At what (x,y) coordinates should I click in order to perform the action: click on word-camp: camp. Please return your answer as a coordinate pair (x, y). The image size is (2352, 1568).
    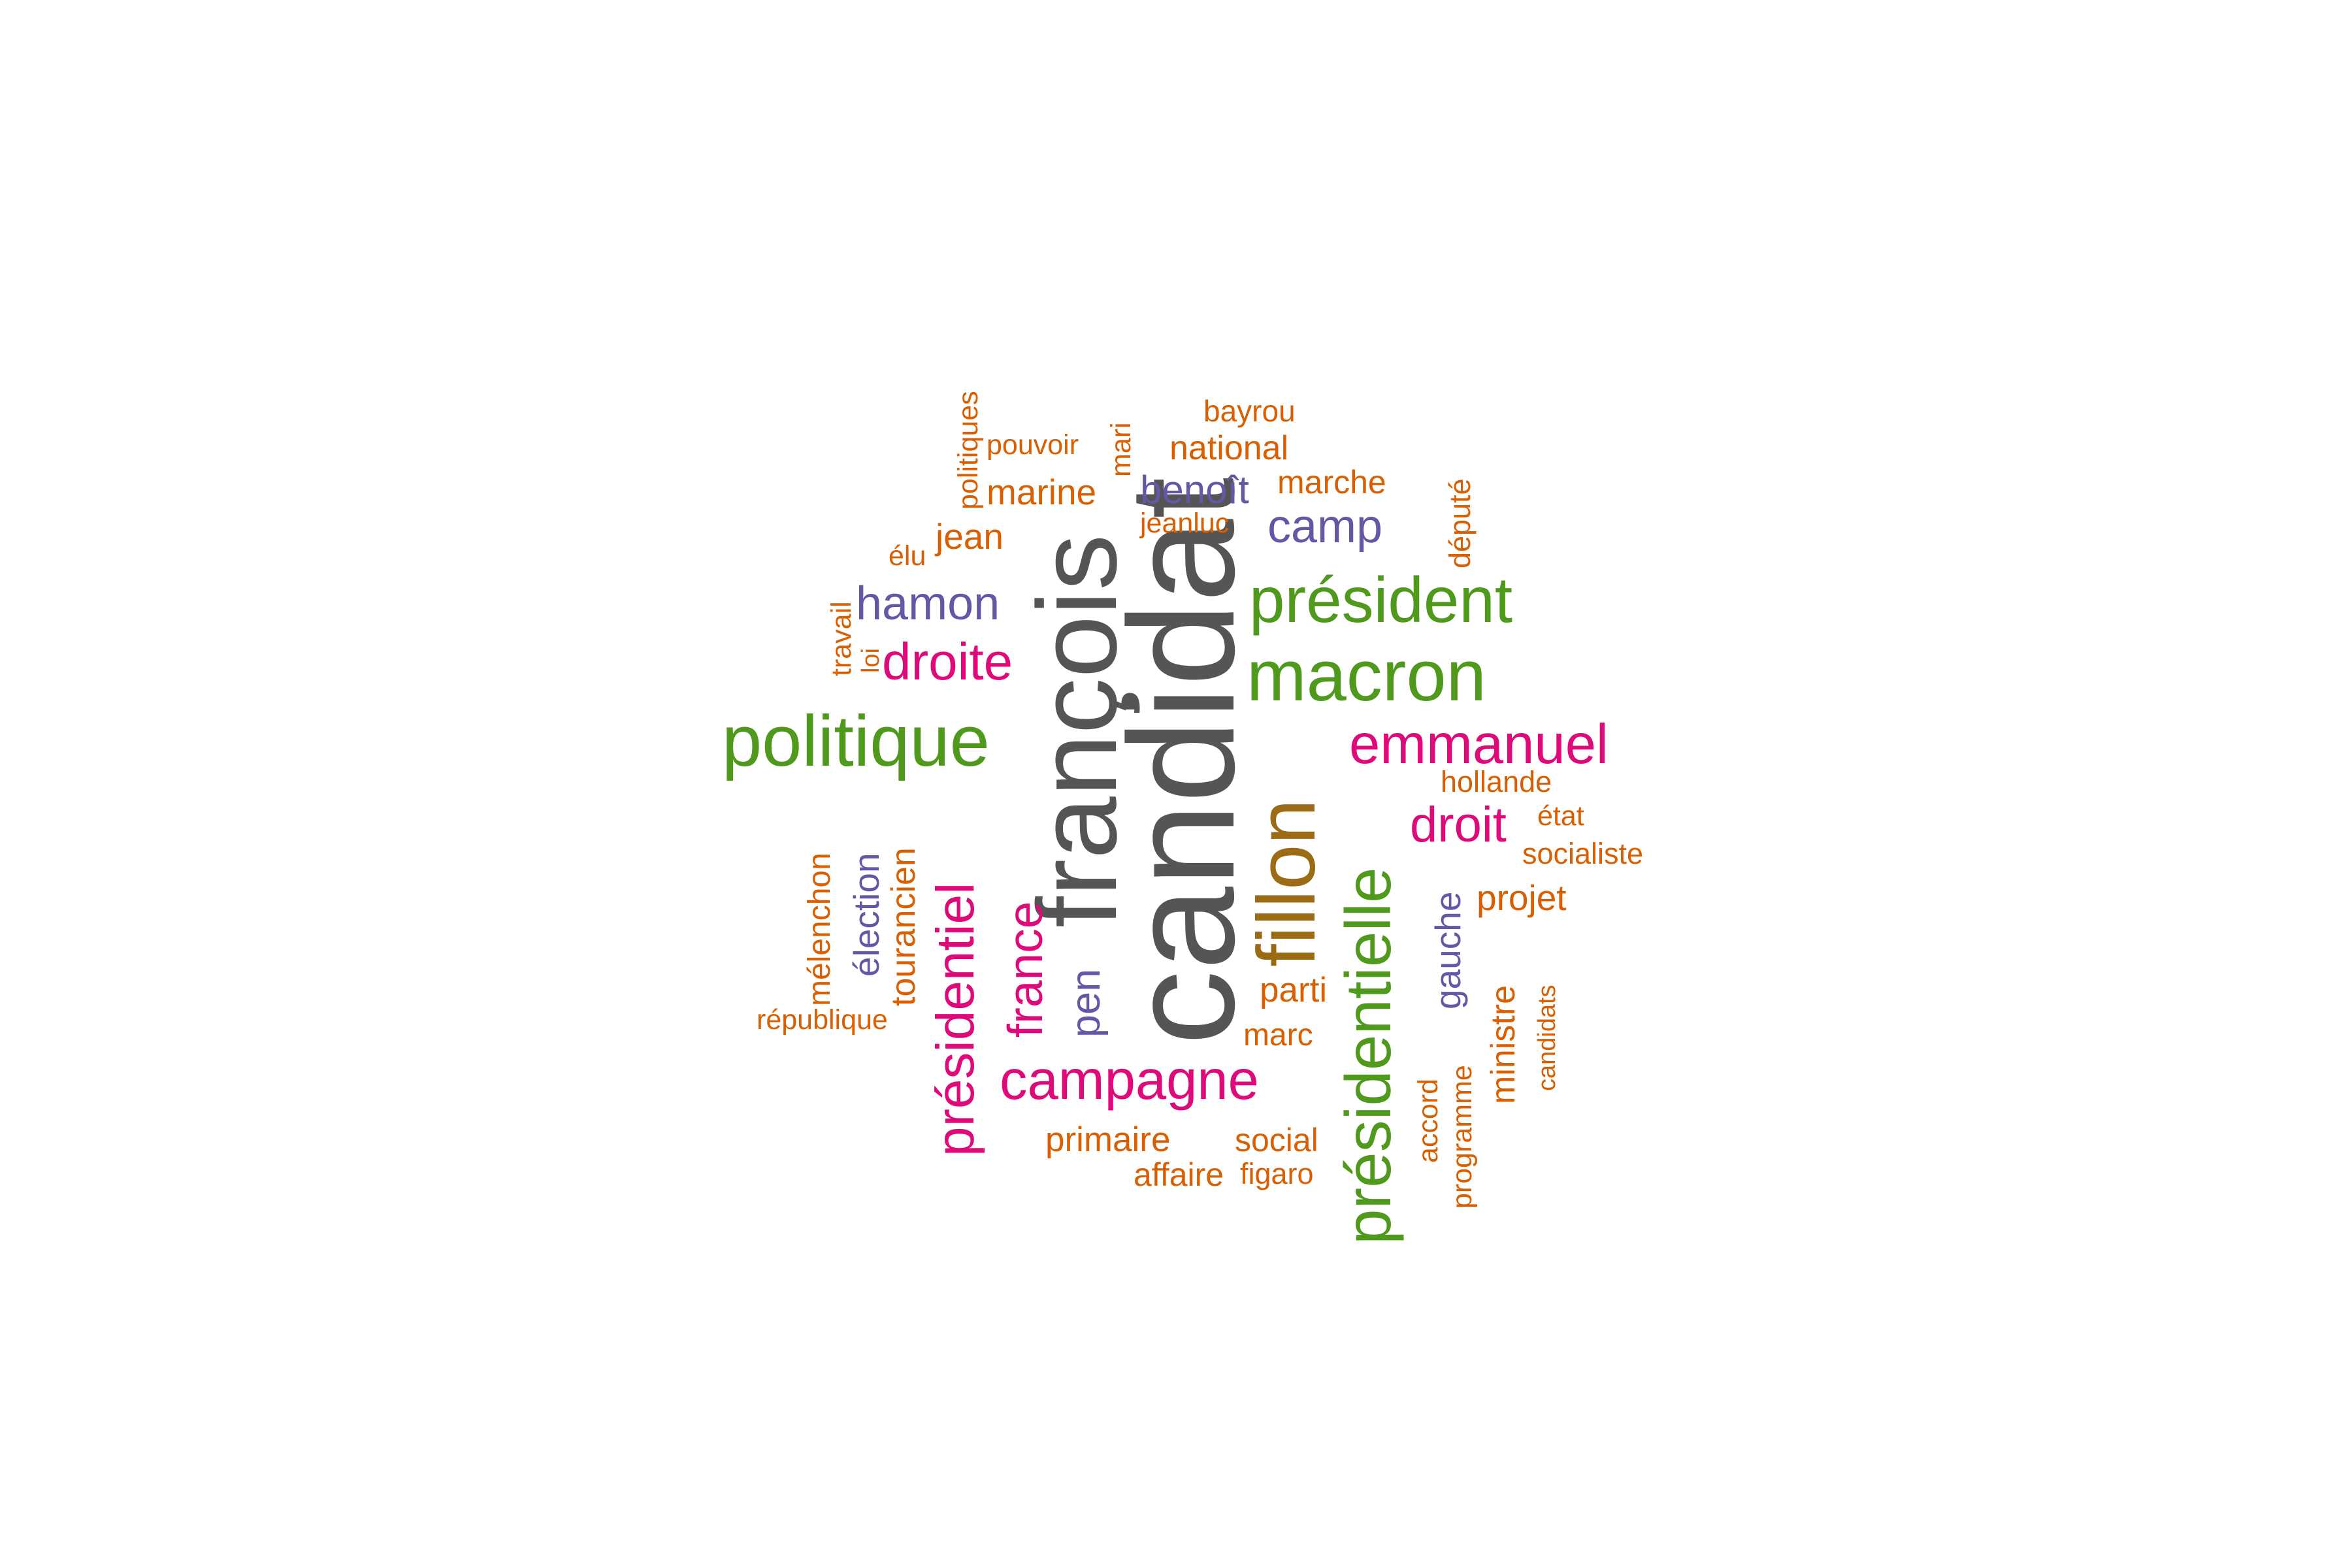
    Looking at the image, I should click on (1324, 526).